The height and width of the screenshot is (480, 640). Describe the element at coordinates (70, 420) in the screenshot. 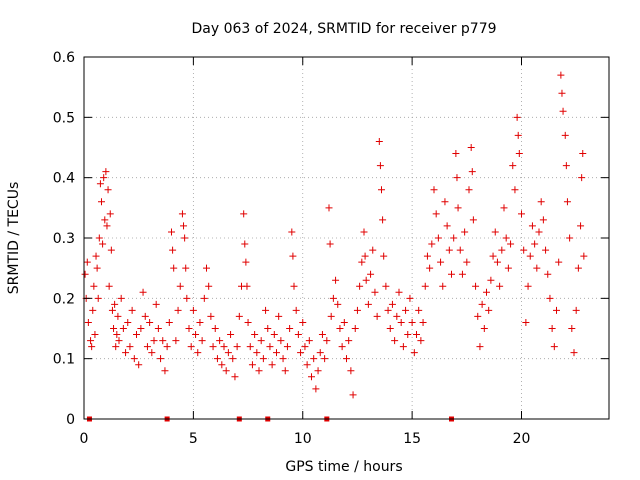

I see `y-tick-label: 0` at that location.